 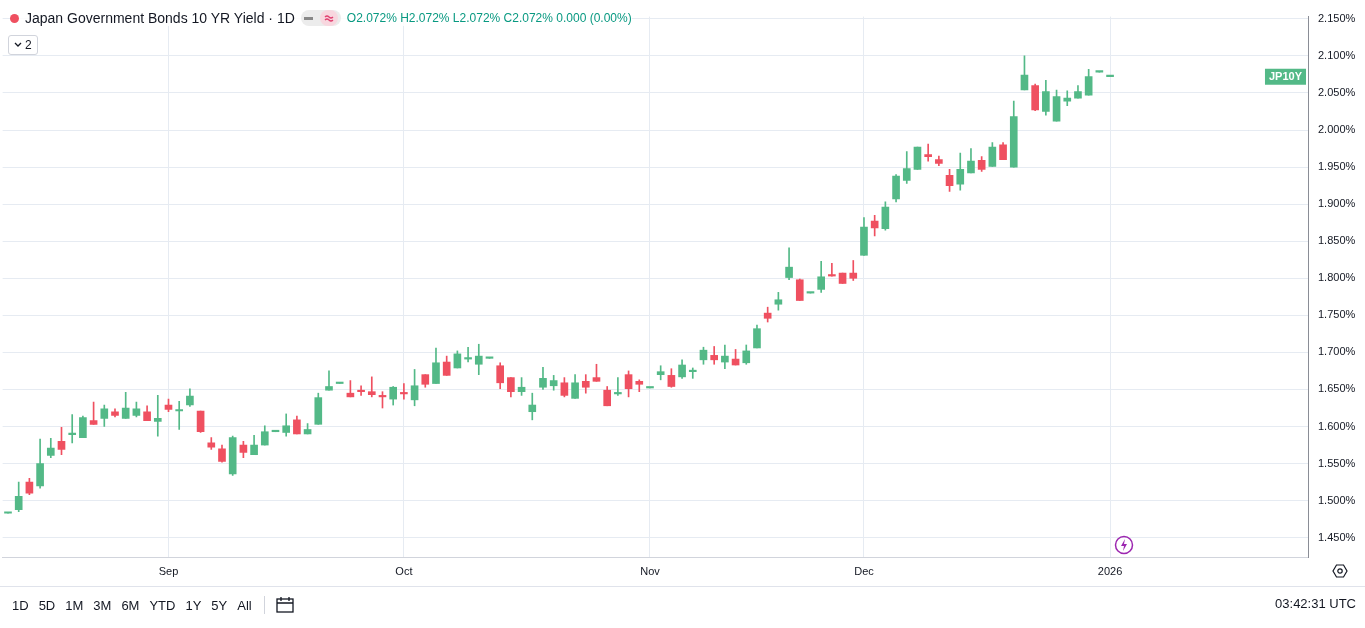 What do you see at coordinates (1337, 536) in the screenshot?
I see `y-tick-label: 1.450%` at bounding box center [1337, 536].